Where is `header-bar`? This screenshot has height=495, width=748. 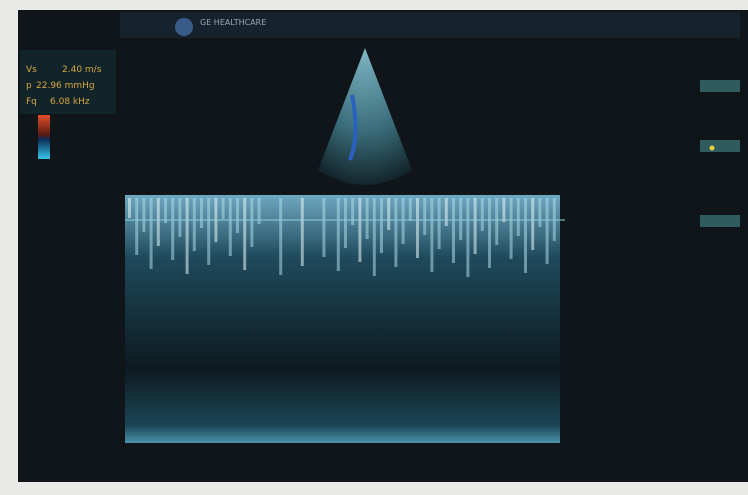
header-bar is located at coordinates (430, 25).